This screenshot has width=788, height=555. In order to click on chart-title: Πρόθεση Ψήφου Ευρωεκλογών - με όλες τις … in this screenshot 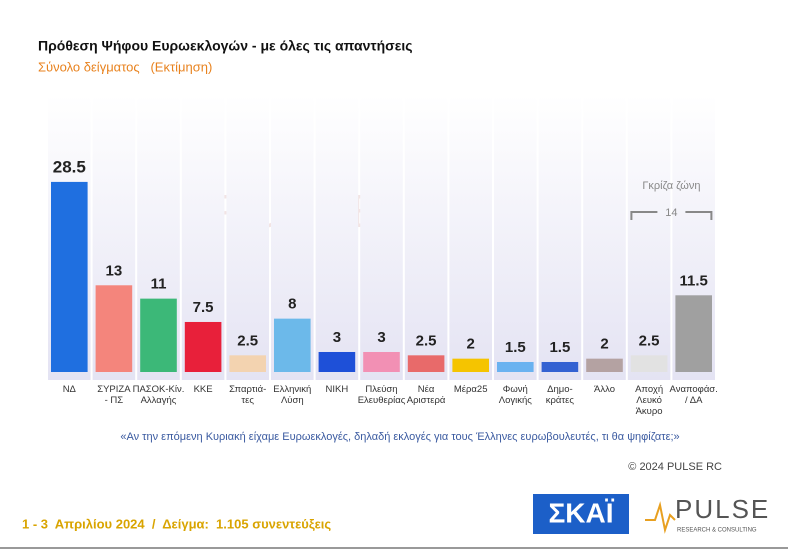, I will do `click(225, 46)`.